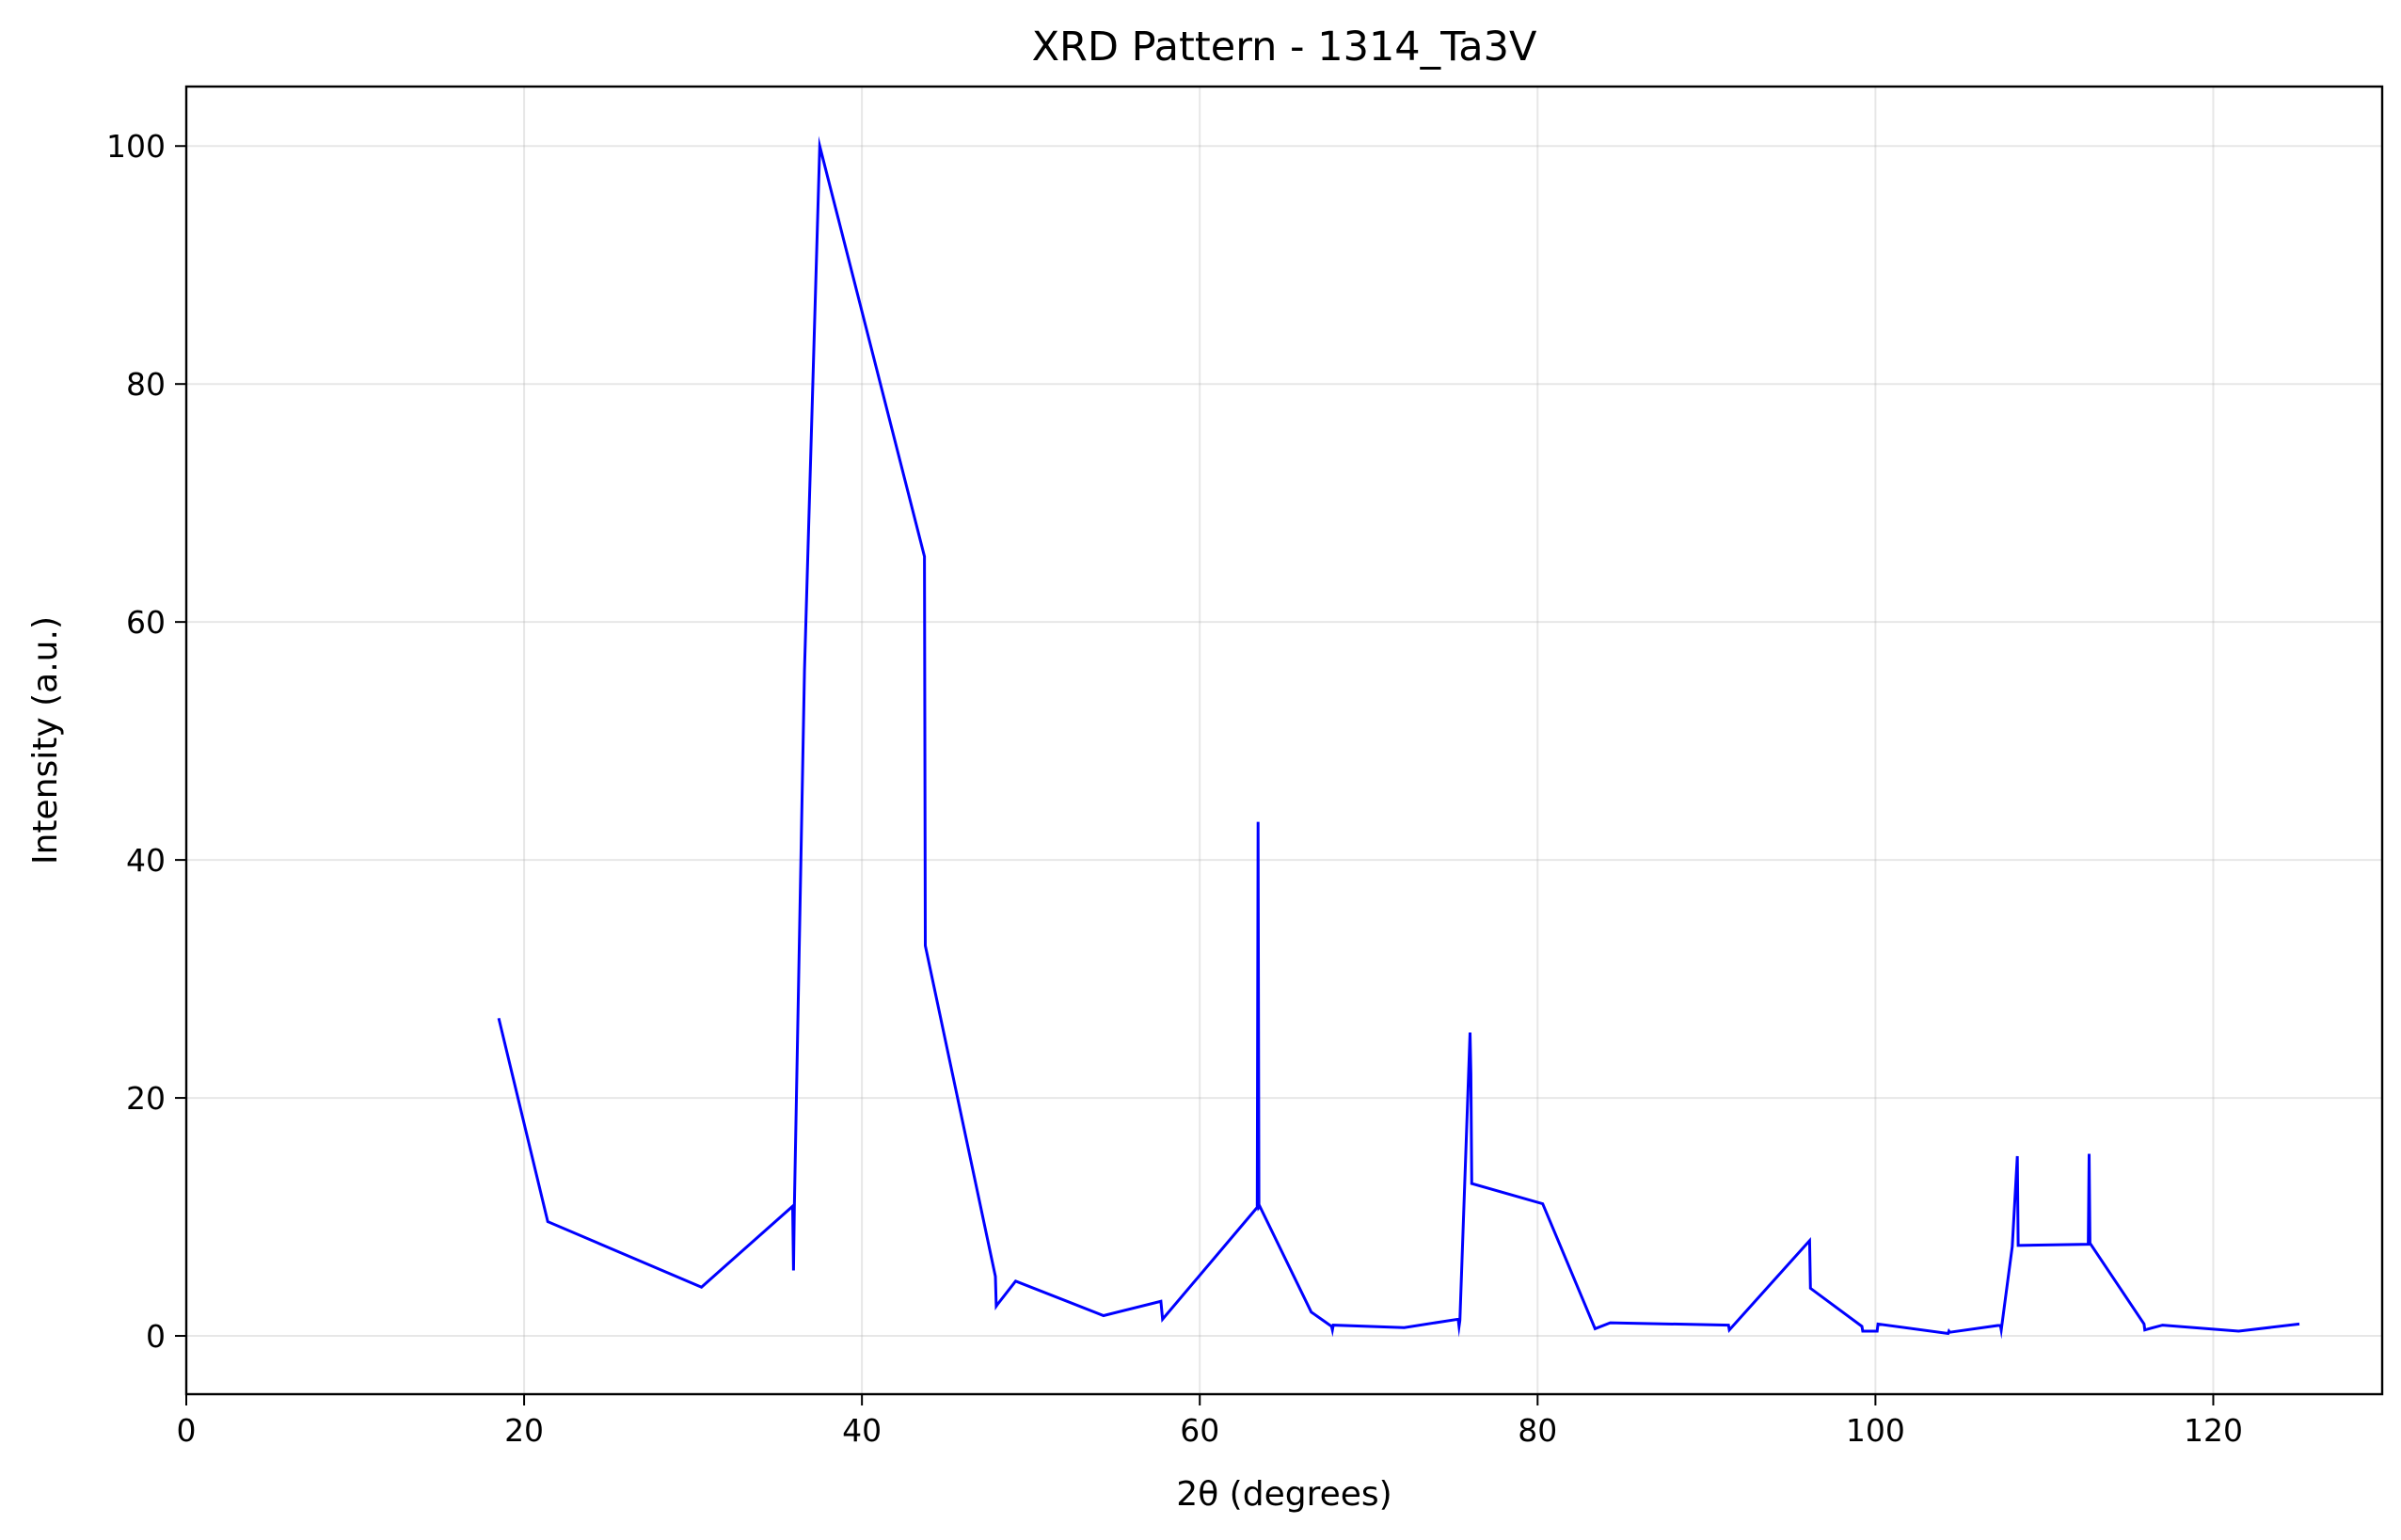 The width and height of the screenshot is (2401, 1540). I want to click on chart-title: XRD Pattern - 1314_Ta3V, so click(1284, 47).